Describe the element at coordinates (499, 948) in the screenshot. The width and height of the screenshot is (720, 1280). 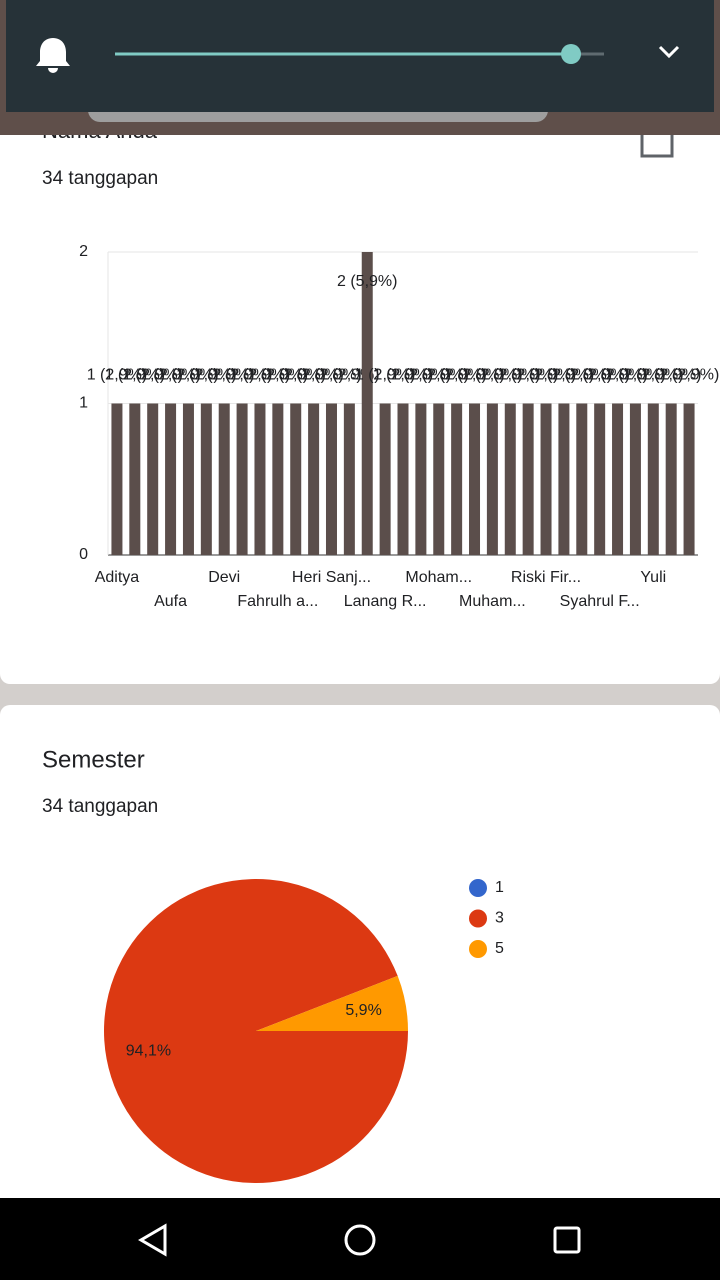
I see `legend-label: 5` at that location.